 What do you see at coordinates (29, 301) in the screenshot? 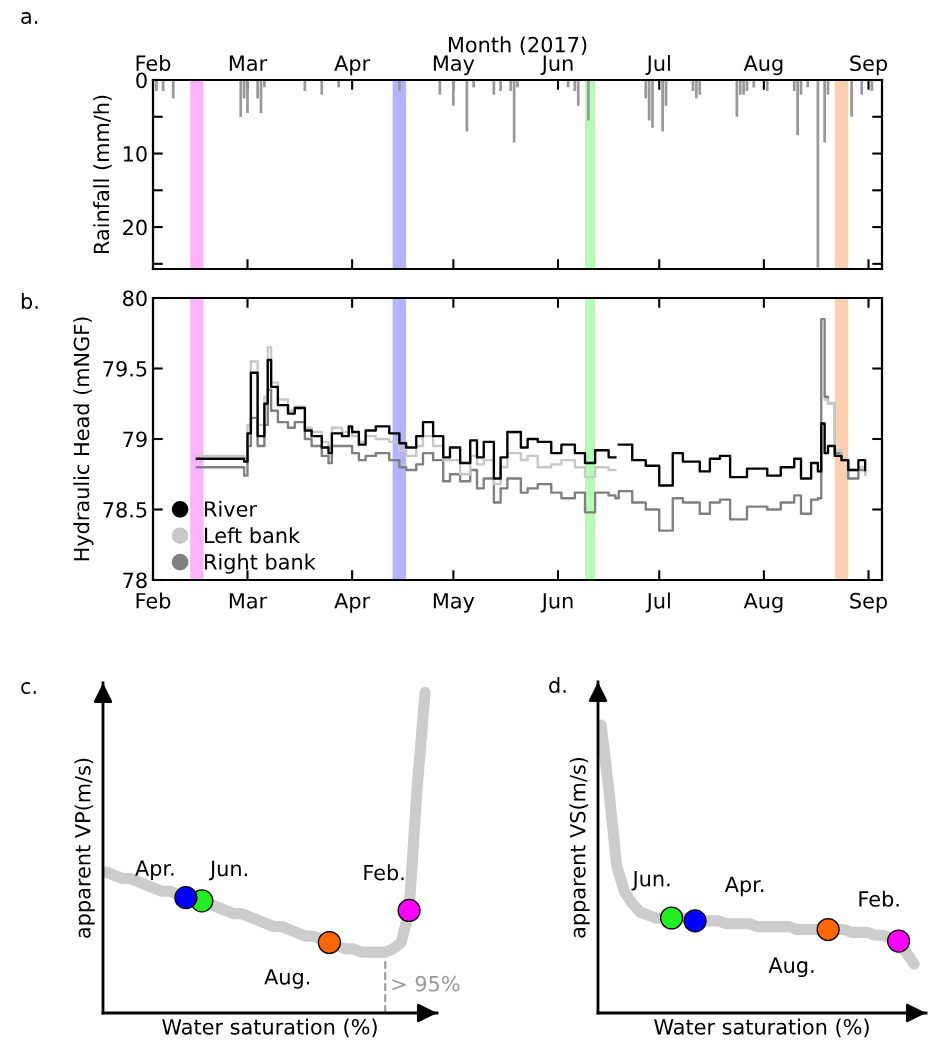
I see `text: b.` at bounding box center [29, 301].